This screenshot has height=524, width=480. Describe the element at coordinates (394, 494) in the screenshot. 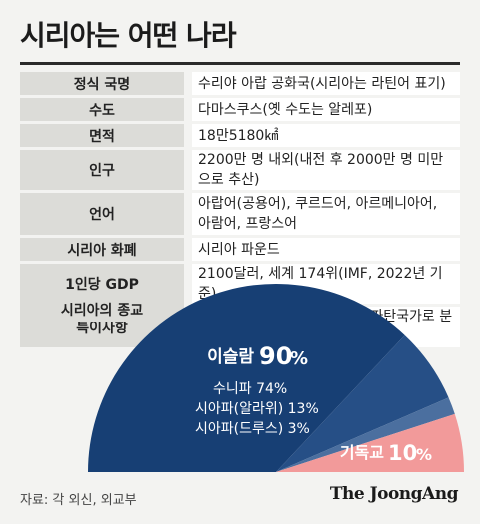

I see `brand-logo: The JoongAng` at that location.